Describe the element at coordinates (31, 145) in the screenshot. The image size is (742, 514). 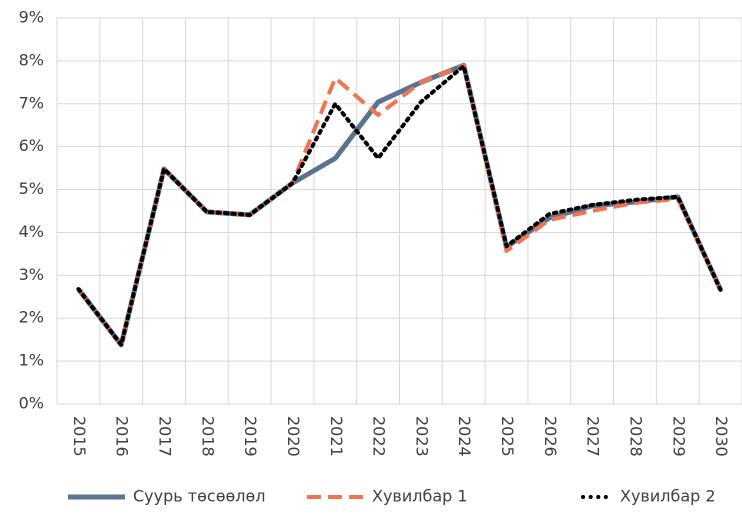
I see `y-tick-label: 6%` at that location.